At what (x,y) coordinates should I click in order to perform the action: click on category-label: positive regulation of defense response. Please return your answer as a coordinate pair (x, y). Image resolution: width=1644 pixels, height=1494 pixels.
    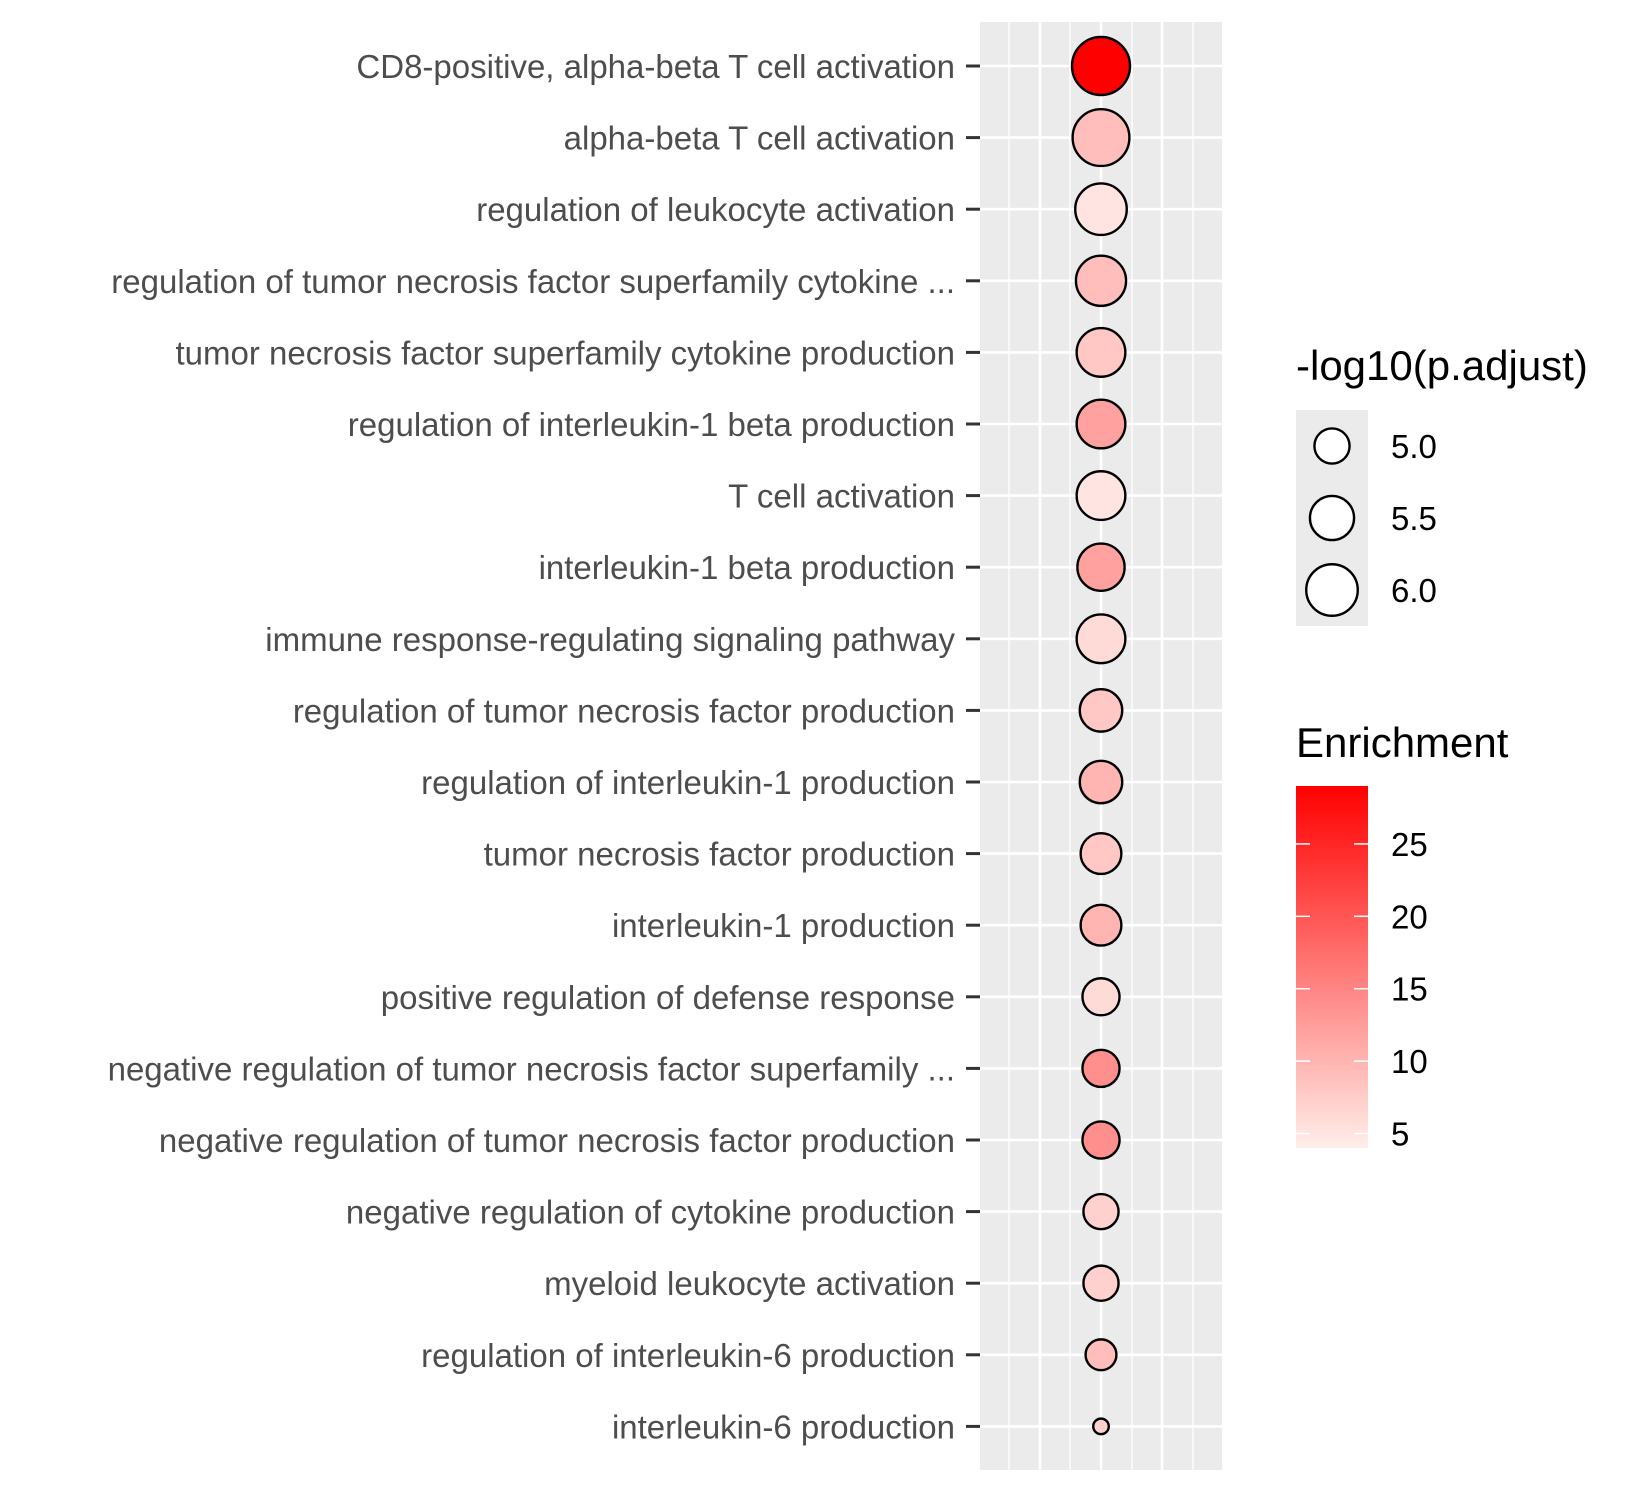
    Looking at the image, I should click on (668, 997).